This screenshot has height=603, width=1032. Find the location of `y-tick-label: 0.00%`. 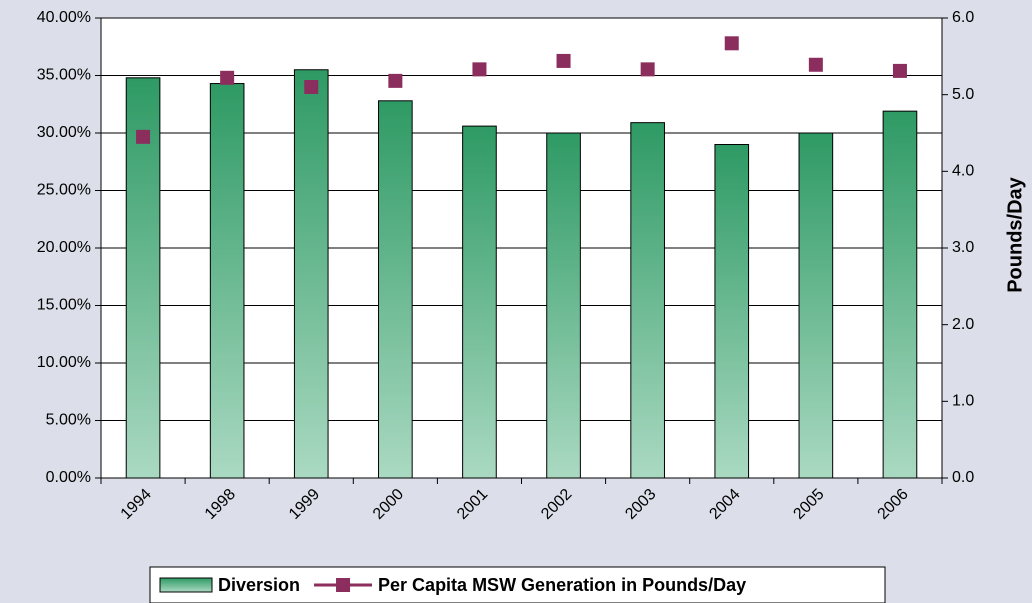

y-tick-label: 0.00% is located at coordinates (68, 477).